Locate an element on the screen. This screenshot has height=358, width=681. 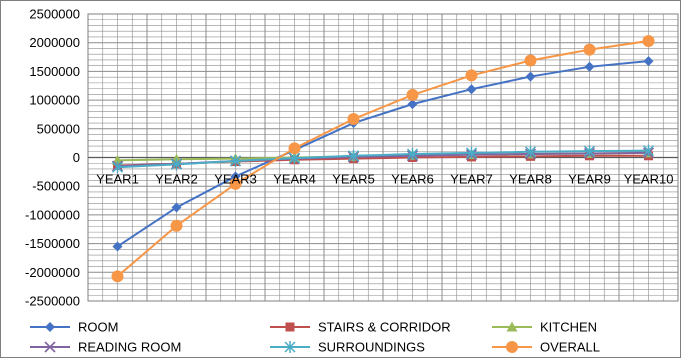
legend-label: ROOM is located at coordinates (98, 327).